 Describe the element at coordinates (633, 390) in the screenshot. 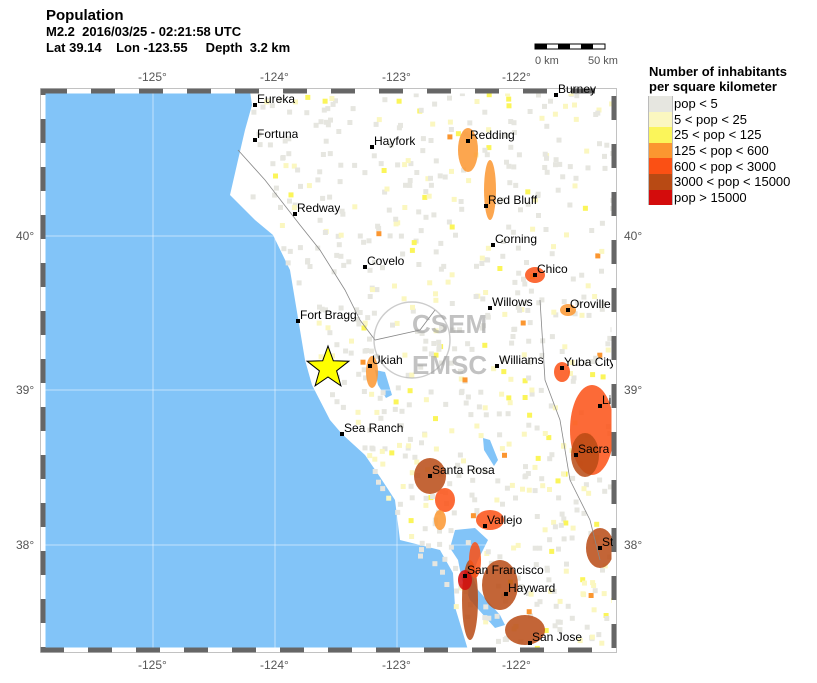

I see `lat-tick-label: 39°` at that location.